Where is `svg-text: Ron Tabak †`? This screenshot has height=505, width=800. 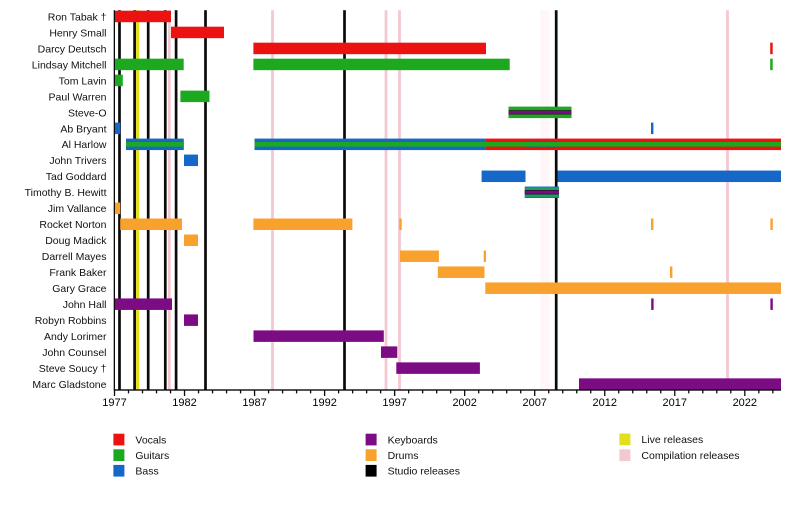
svg-text: Ron Tabak † is located at coordinates (77, 17).